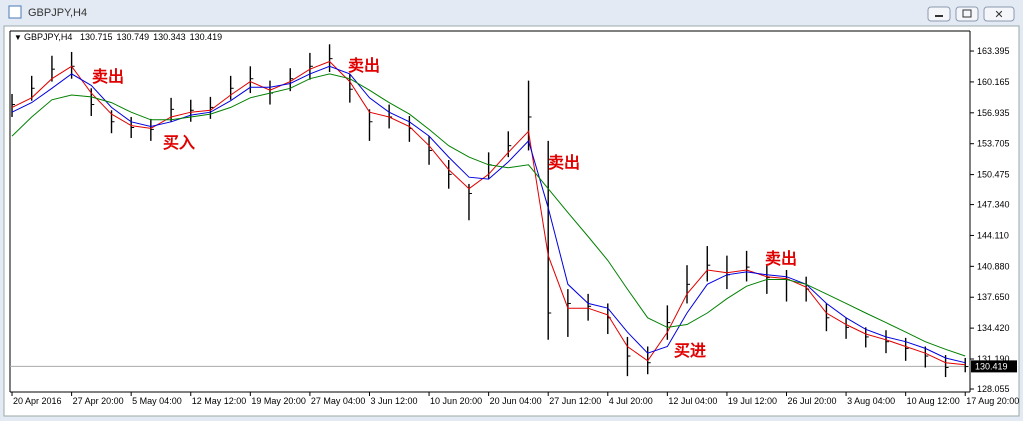 The width and height of the screenshot is (1023, 421). Describe the element at coordinates (18, 37) in the screenshot. I see `menu-arrow: ▼` at that location.